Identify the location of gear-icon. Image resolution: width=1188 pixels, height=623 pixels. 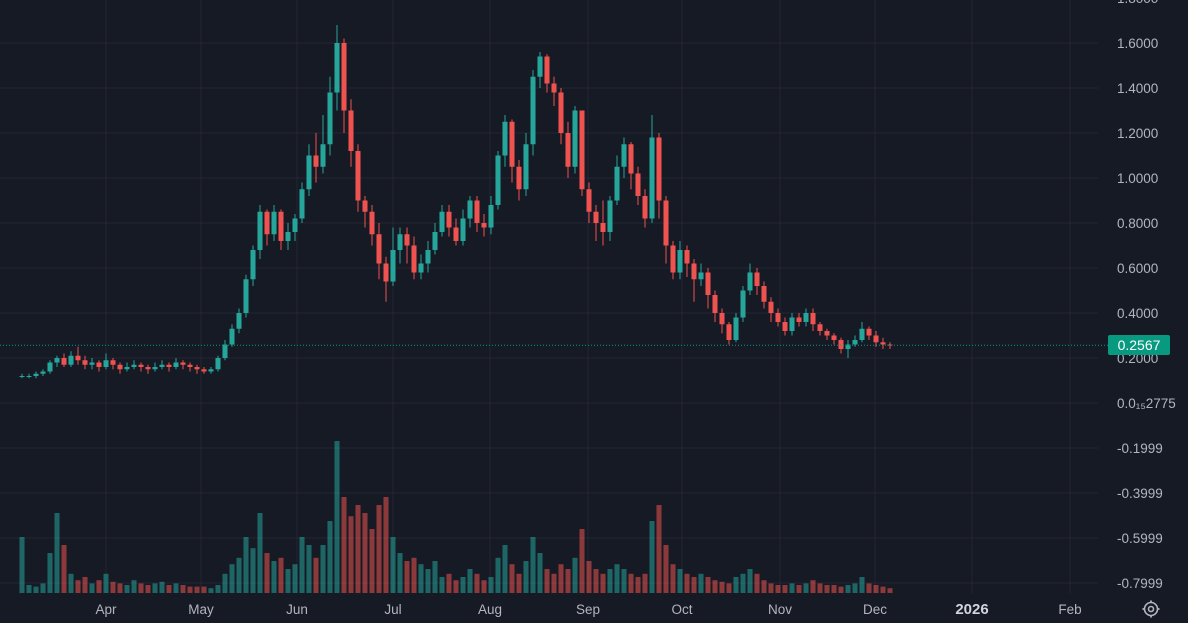
(1151, 609).